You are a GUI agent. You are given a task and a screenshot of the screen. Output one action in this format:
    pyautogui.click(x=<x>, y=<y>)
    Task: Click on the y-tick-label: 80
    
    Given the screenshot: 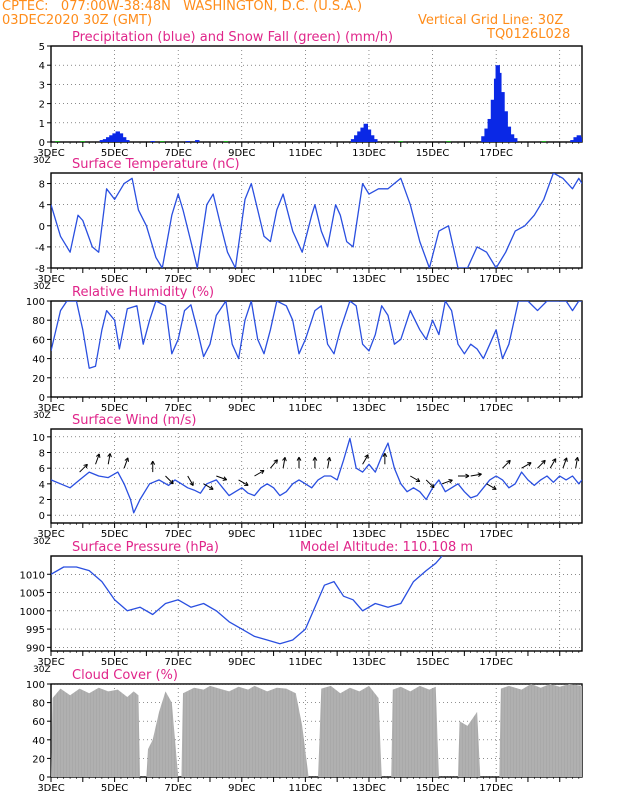 What is the action you would take?
    pyautogui.click(x=38, y=704)
    